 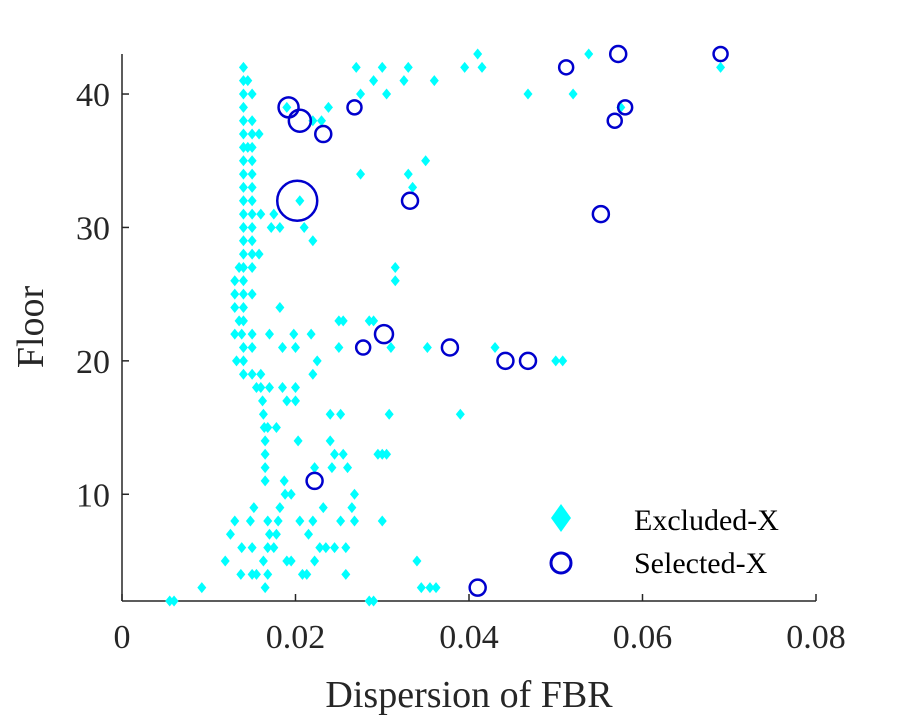 I want to click on x-tick-label: 0.04, so click(x=469, y=637).